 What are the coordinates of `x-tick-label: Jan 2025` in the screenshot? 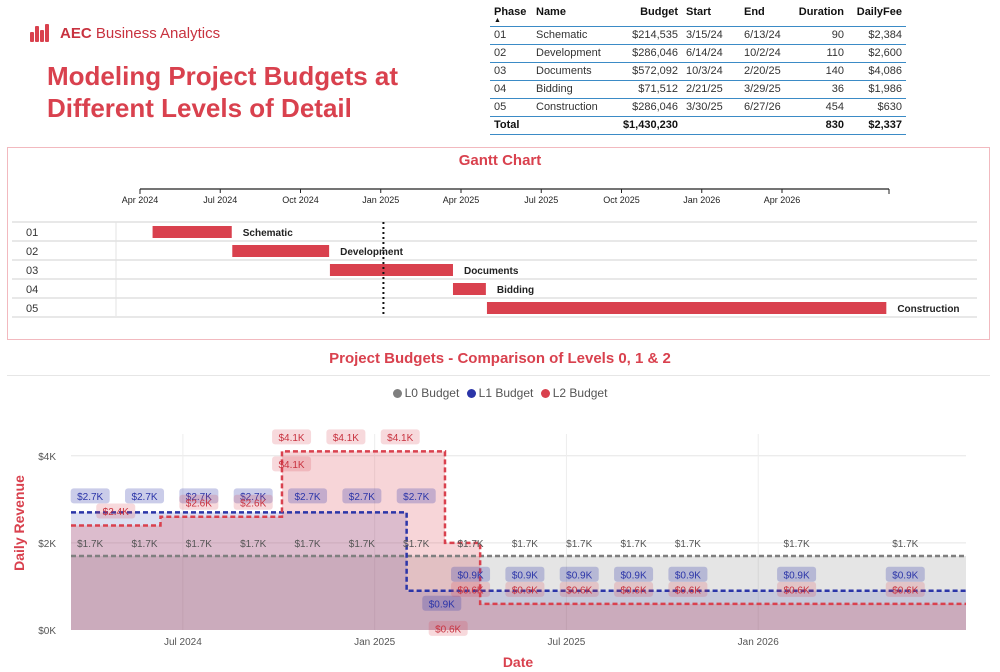 It's located at (375, 642).